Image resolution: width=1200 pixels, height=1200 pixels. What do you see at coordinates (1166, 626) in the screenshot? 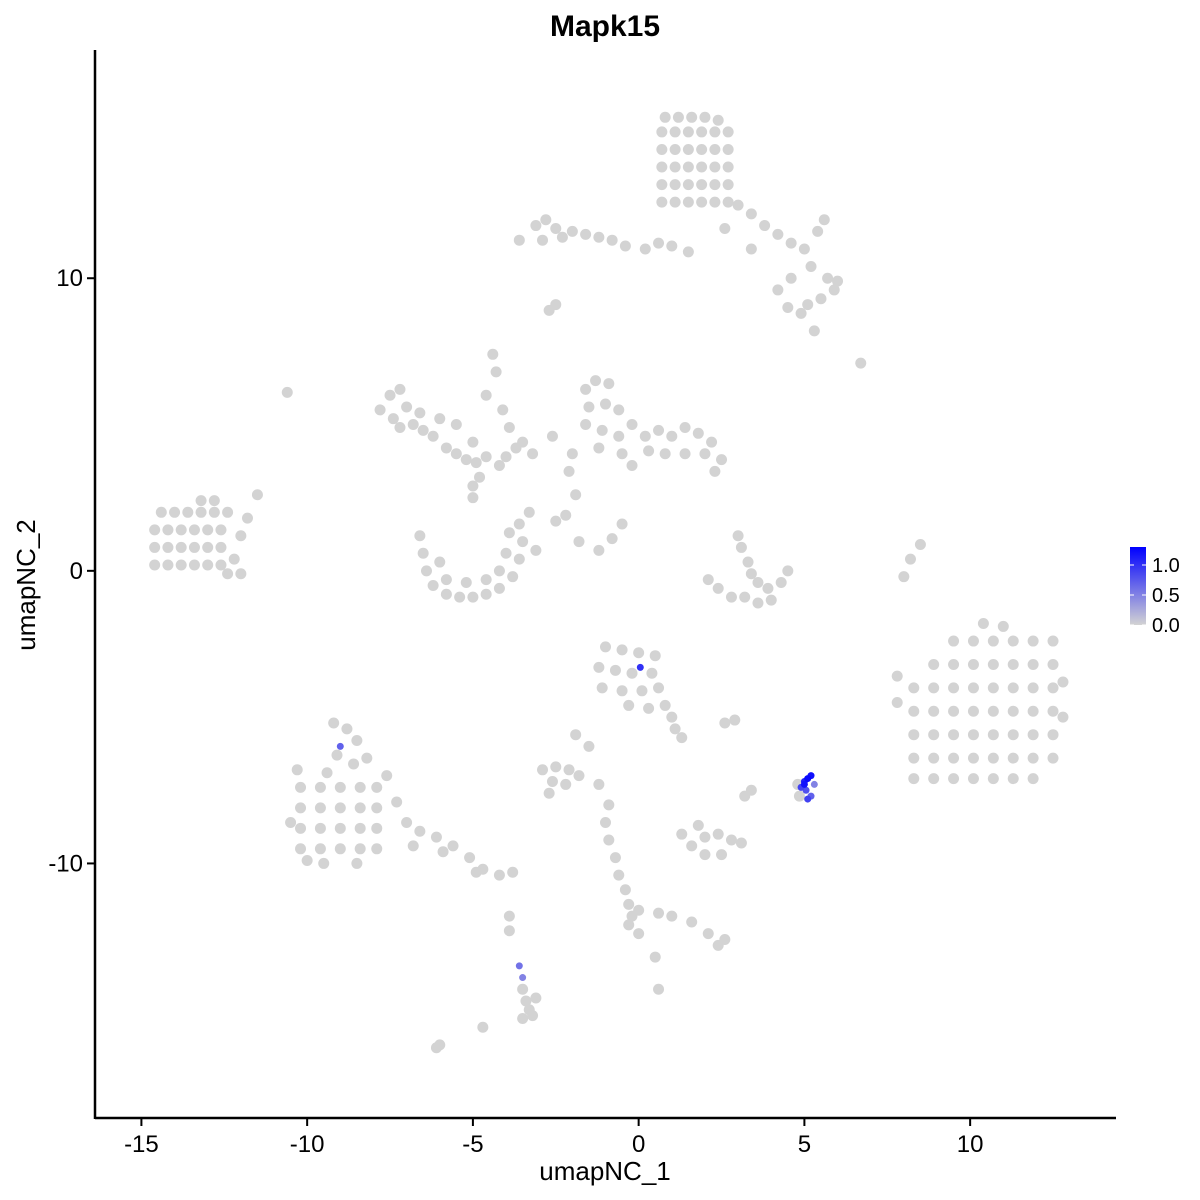
I see `legend-label: 0.0` at bounding box center [1166, 626].